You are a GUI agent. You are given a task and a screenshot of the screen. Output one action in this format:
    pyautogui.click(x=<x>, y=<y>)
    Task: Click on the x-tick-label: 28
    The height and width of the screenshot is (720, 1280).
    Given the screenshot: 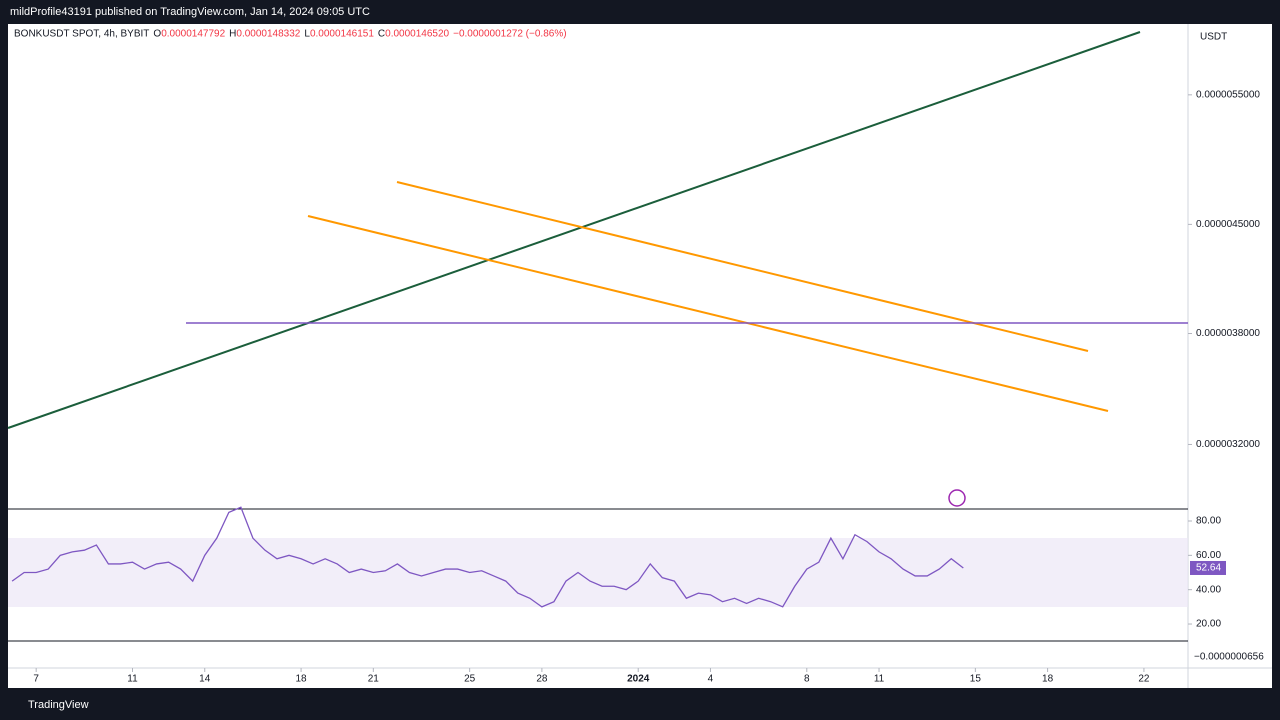 What is the action you would take?
    pyautogui.click(x=542, y=679)
    